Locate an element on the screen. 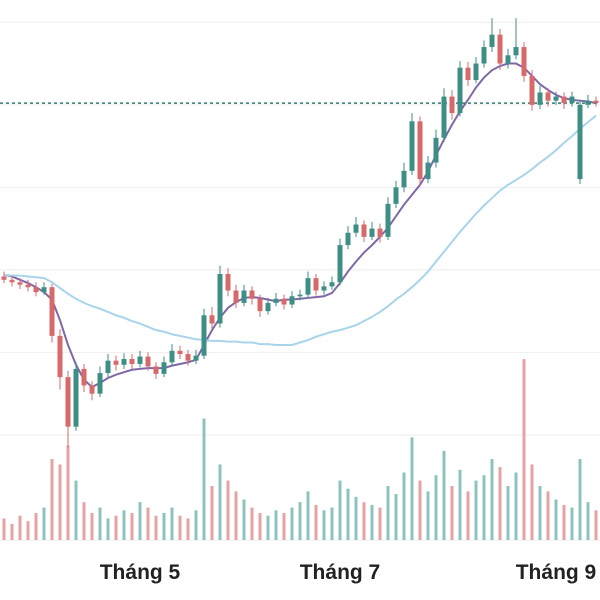  x-tick-label: Tháng 5 is located at coordinates (140, 572).